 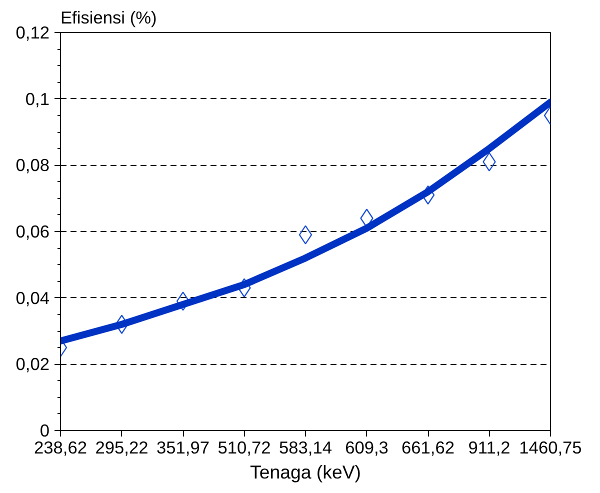 I want to click on x-tick-label: 1460,75, so click(x=550, y=448).